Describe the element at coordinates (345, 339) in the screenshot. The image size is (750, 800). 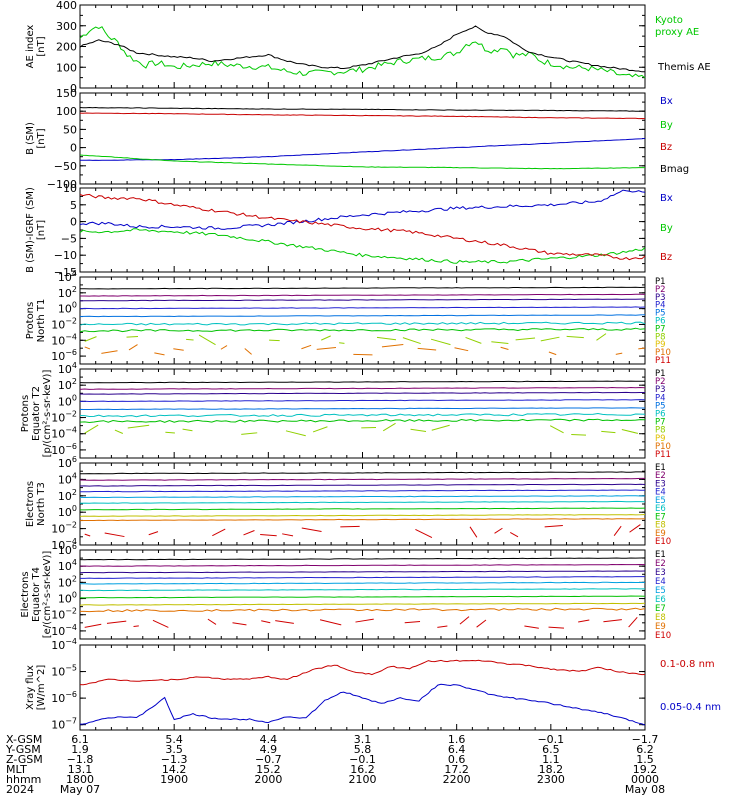
I see `series-segments-P8` at that location.